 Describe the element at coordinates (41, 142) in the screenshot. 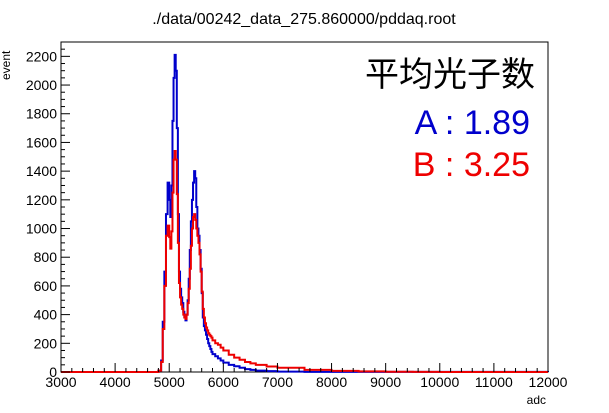

I see `y-tick-label: 1600` at that location.